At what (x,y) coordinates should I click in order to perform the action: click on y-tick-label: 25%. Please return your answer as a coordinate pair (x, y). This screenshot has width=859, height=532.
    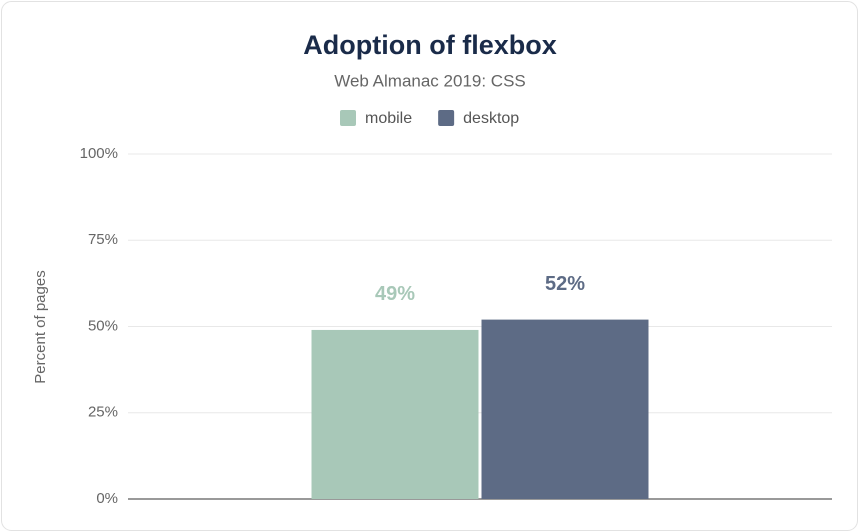
    Looking at the image, I should click on (103, 412).